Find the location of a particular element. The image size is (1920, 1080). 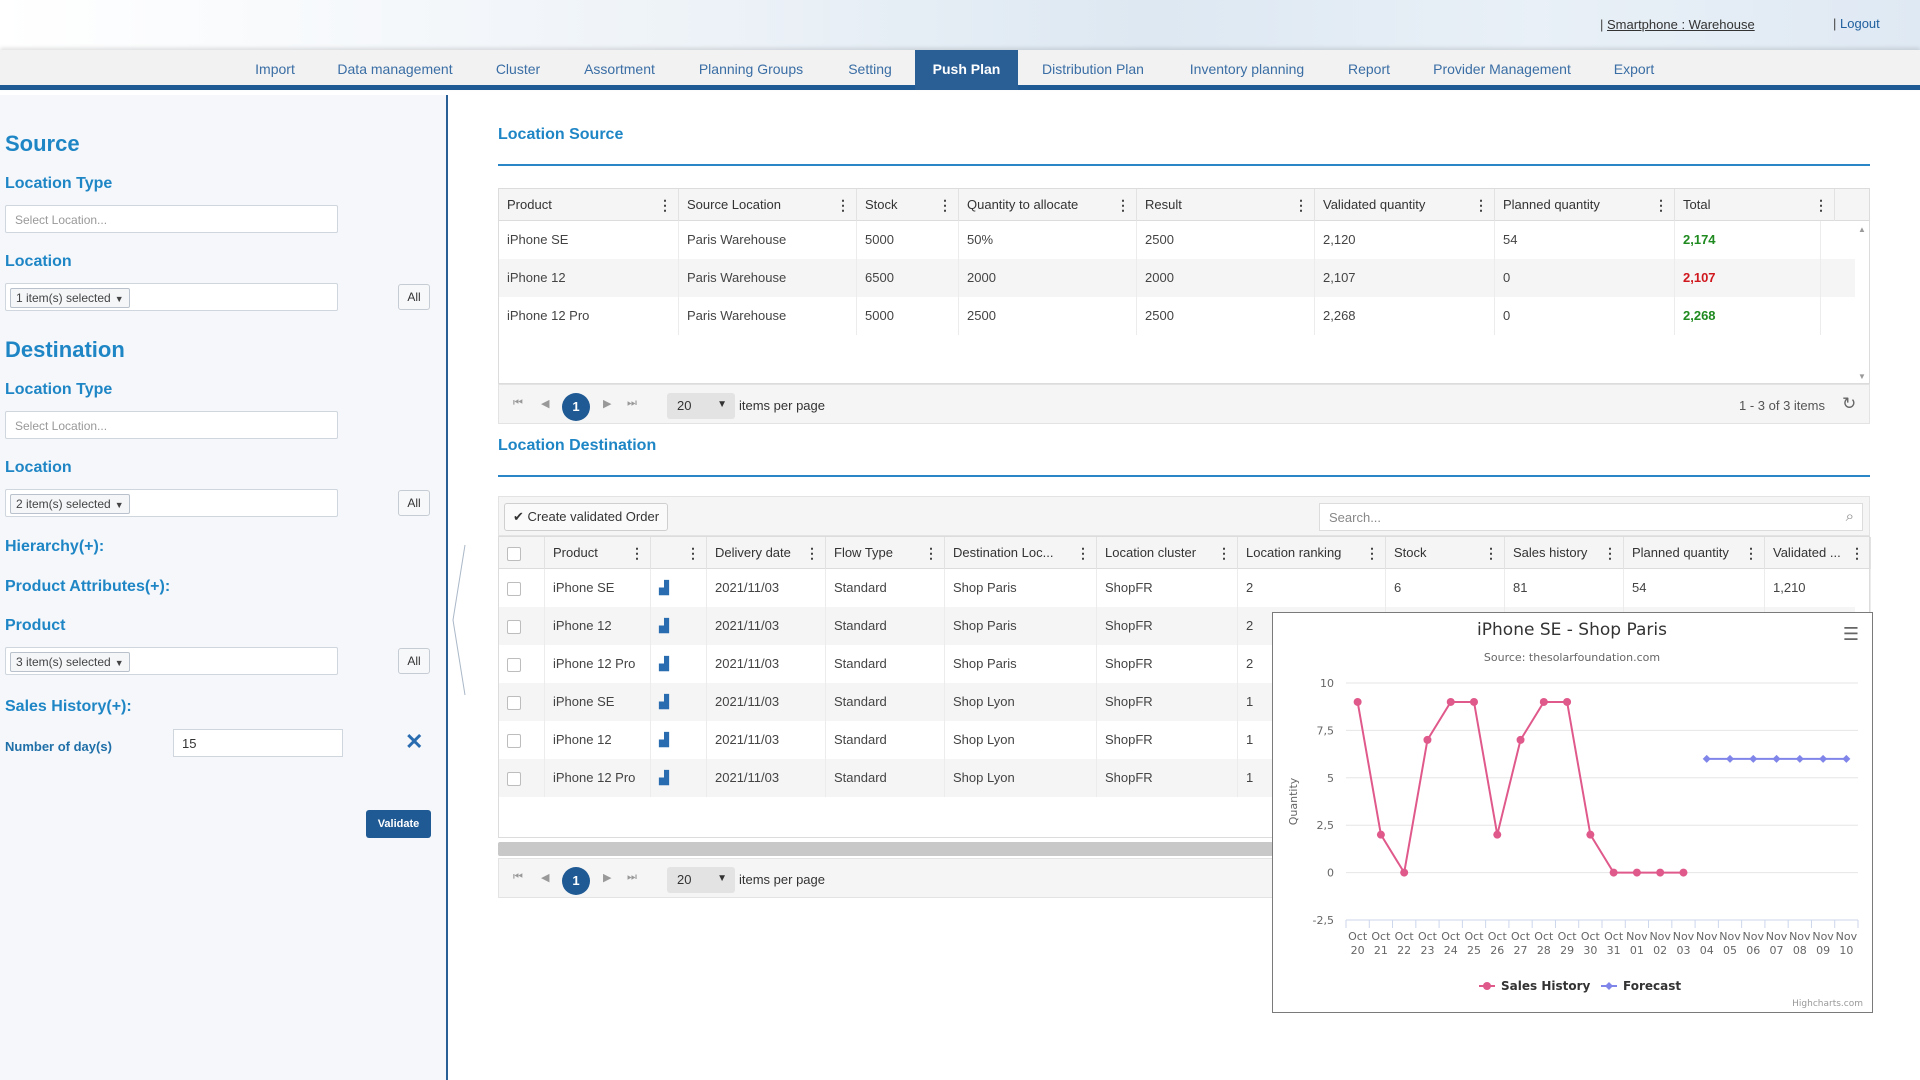

column-header: ⋮ is located at coordinates (679, 553).